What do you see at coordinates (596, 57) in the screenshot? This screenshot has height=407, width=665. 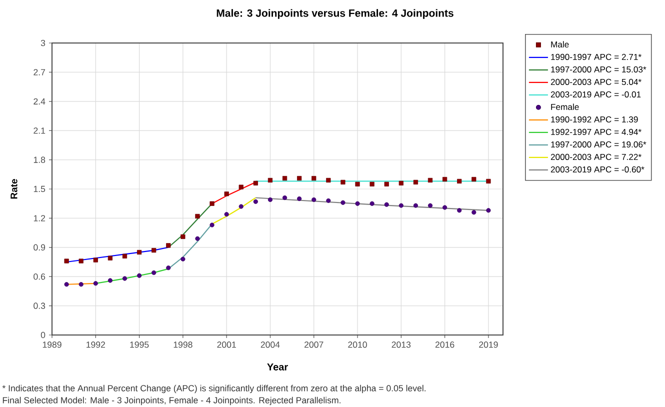 I see `legend-label: 1990-1997 APC = 2.71*` at bounding box center [596, 57].